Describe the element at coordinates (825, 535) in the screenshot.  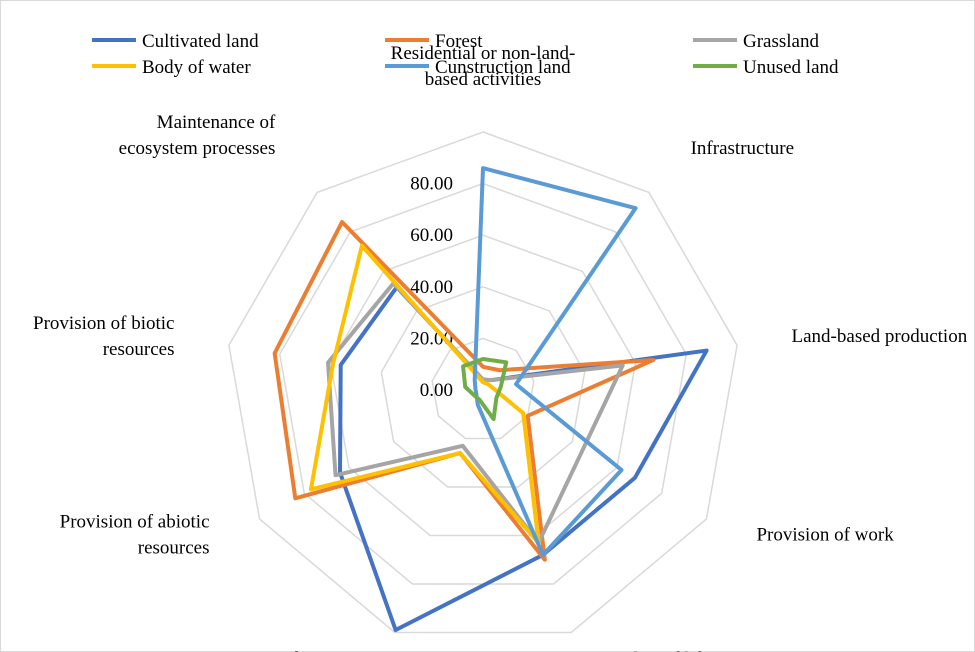
I see `axis-label: Provision of work` at that location.